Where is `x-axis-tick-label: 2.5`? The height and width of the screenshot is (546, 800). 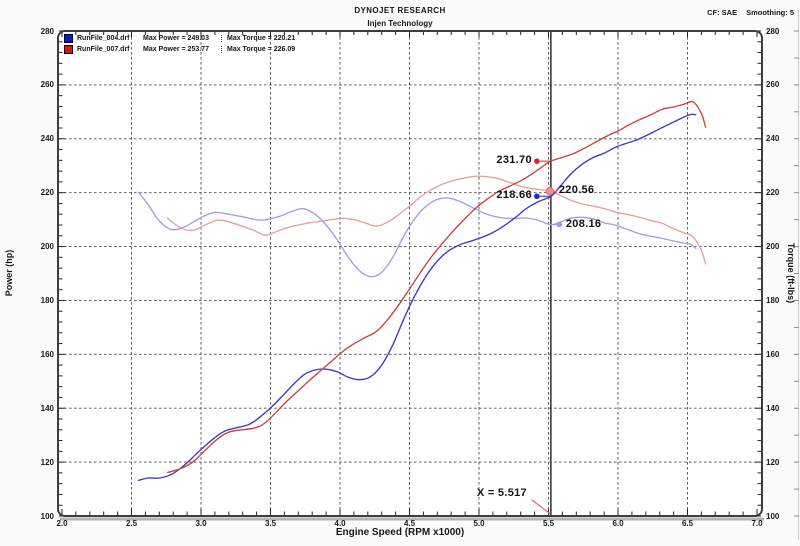
x-axis-tick-label: 2.5 is located at coordinates (131, 523).